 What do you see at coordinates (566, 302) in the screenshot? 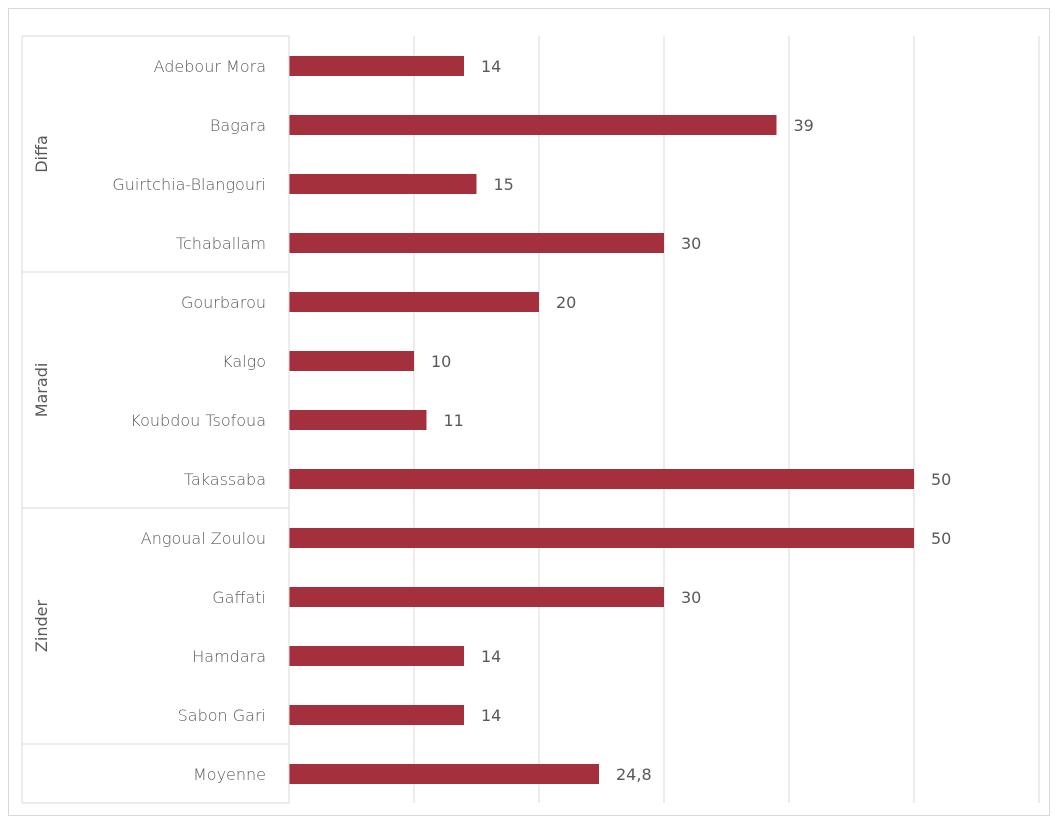
I see `data-label: 20` at bounding box center [566, 302].